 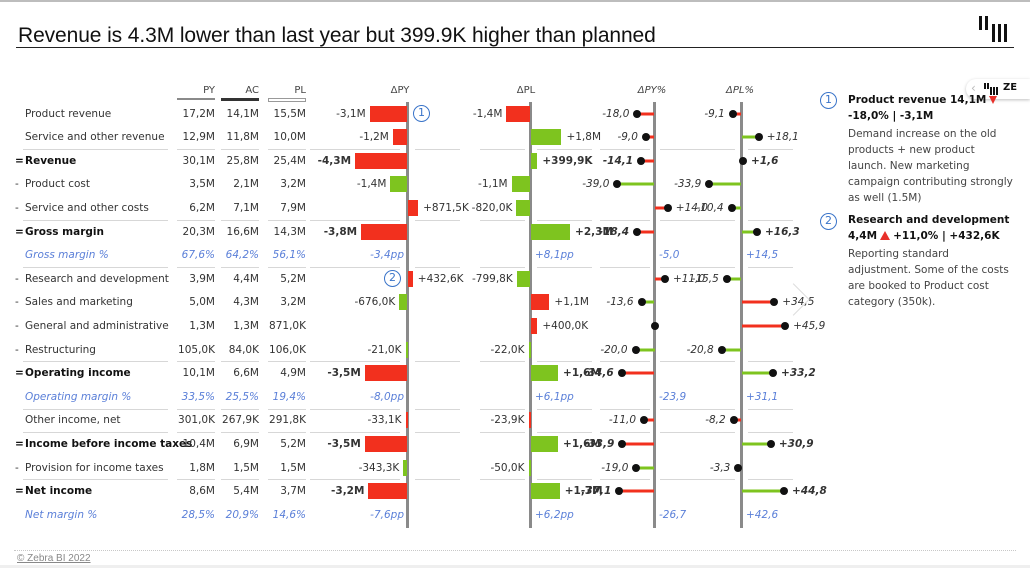 I want to click on dpy_pct-label: -19,0, so click(x=615, y=467).